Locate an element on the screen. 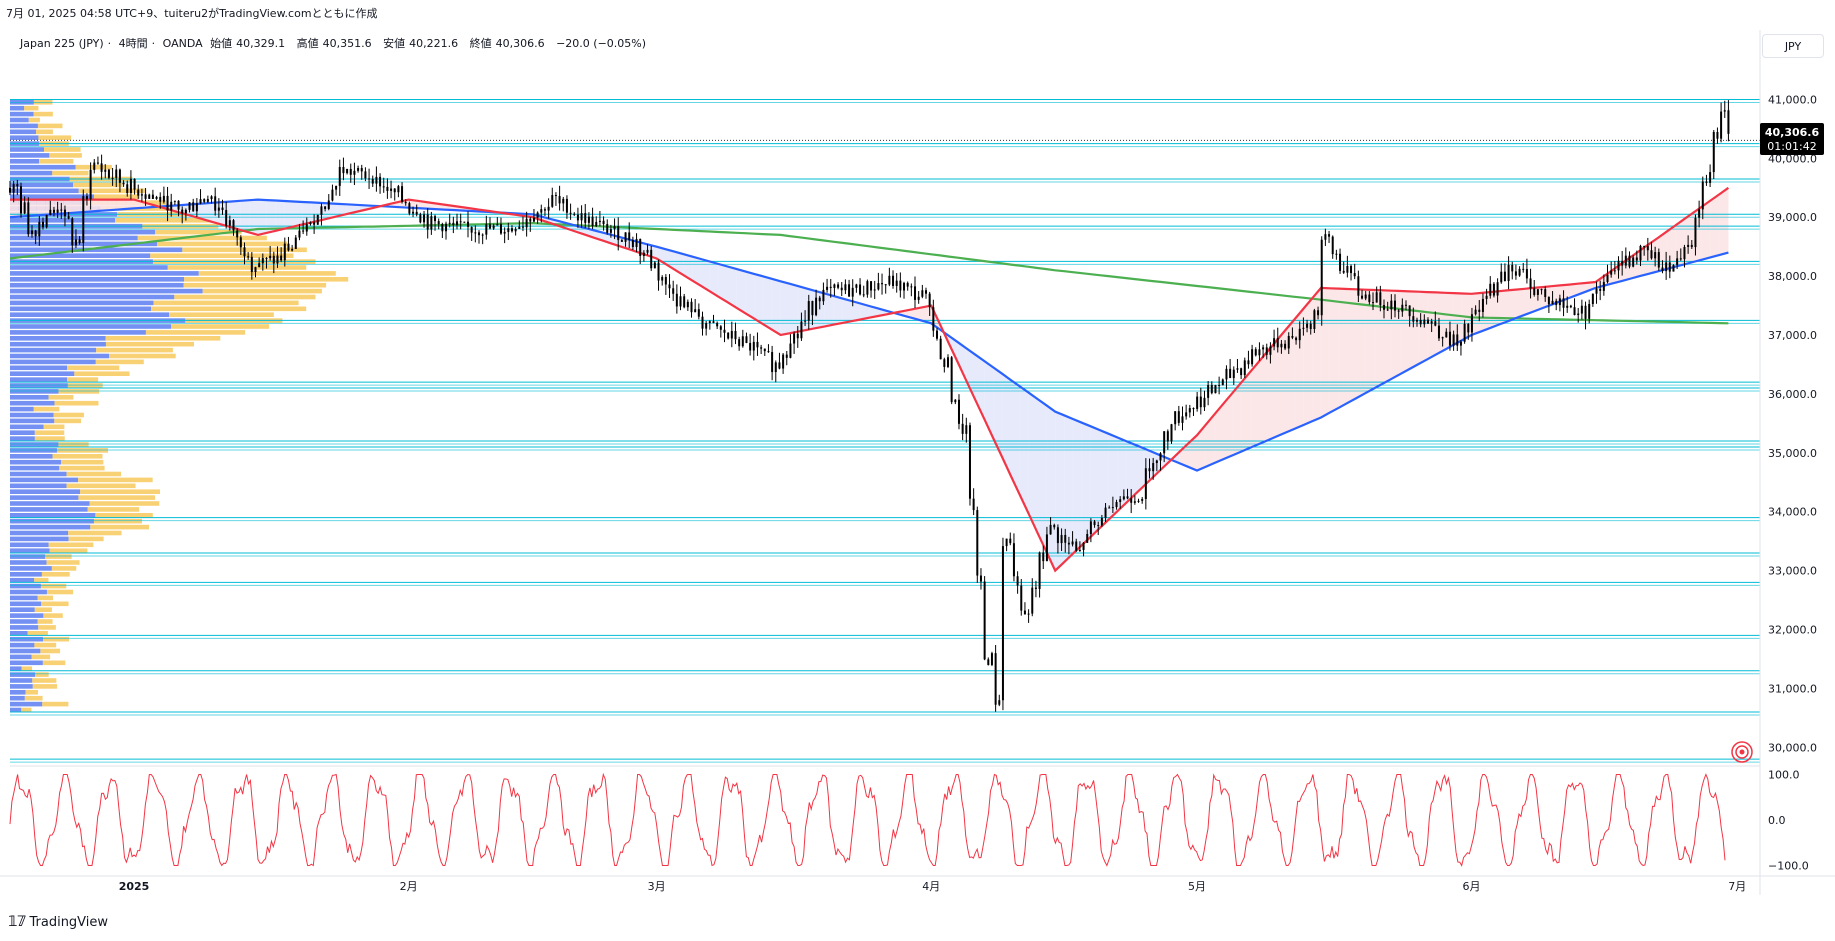 The width and height of the screenshot is (1835, 941). alert-icon is located at coordinates (1742, 752).